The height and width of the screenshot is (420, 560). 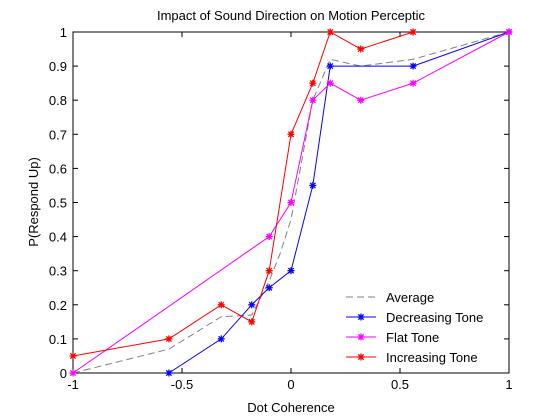 I want to click on legend-label: Decreasing Tone, so click(x=434, y=317).